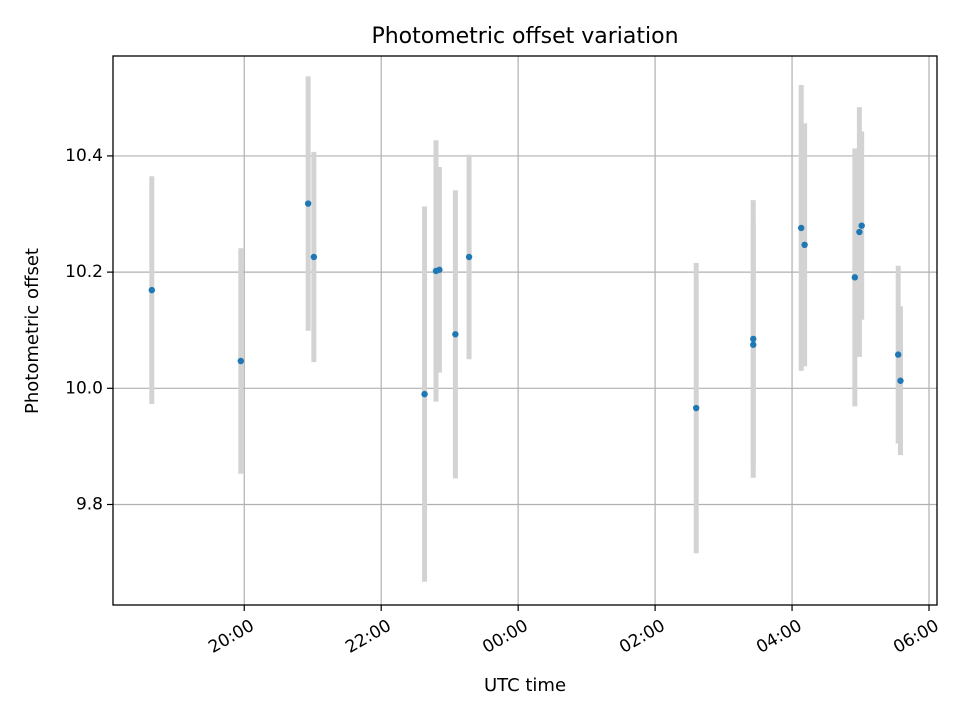 Image resolution: width=960 pixels, height=720 pixels. I want to click on y-tick-label: 10.0, so click(84, 388).